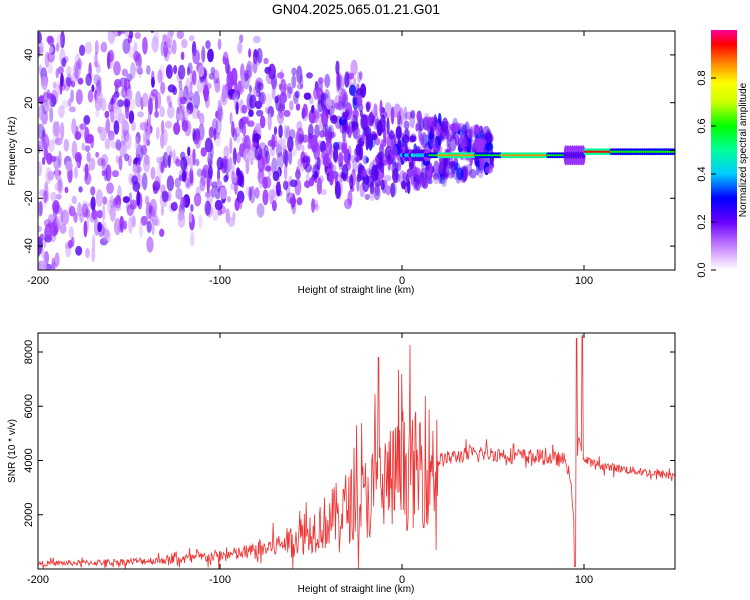 This screenshot has width=750, height=600. Describe the element at coordinates (220, 281) in the screenshot. I see `spectrogram-xtick-label: -100` at that location.